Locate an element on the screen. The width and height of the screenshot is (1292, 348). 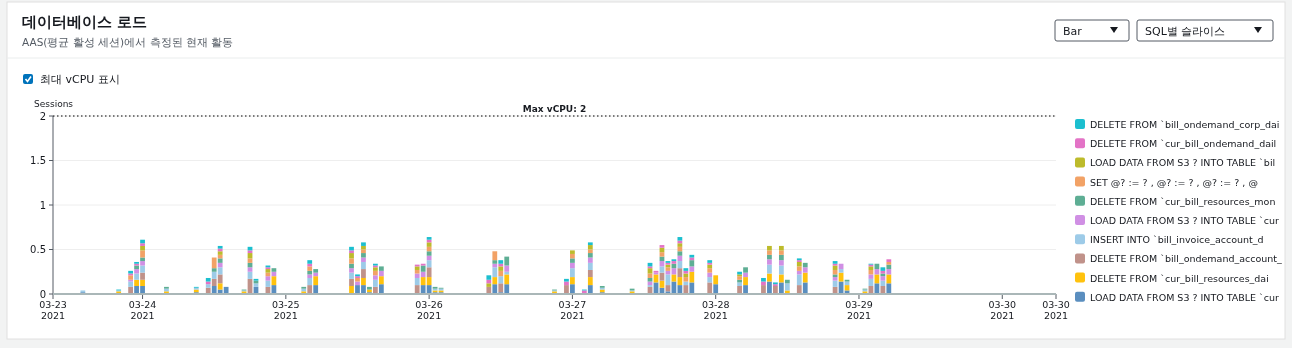
ylabel: Sessions is located at coordinates (54, 104).